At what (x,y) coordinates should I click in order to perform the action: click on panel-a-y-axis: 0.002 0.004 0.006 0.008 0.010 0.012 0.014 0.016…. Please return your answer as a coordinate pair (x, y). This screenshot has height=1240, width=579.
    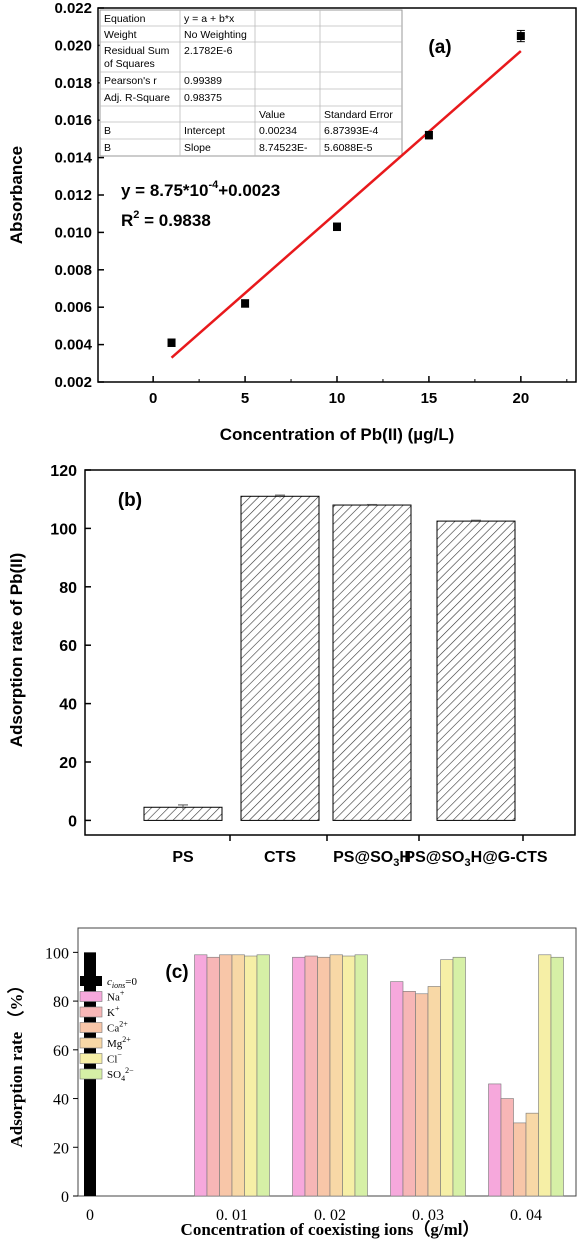
    Looking at the image, I should click on (79, 195).